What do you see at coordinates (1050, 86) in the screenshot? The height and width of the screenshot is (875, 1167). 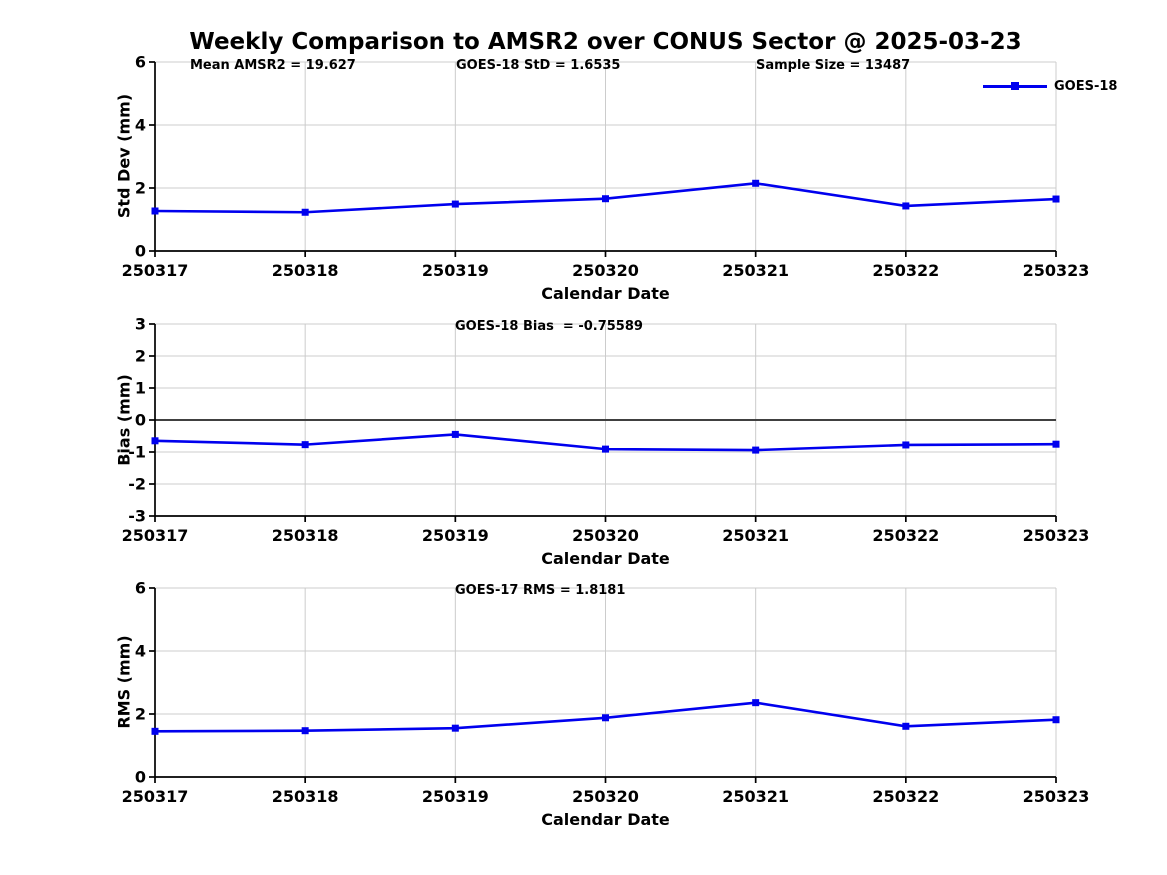 I see `legend: GOES-18` at bounding box center [1050, 86].